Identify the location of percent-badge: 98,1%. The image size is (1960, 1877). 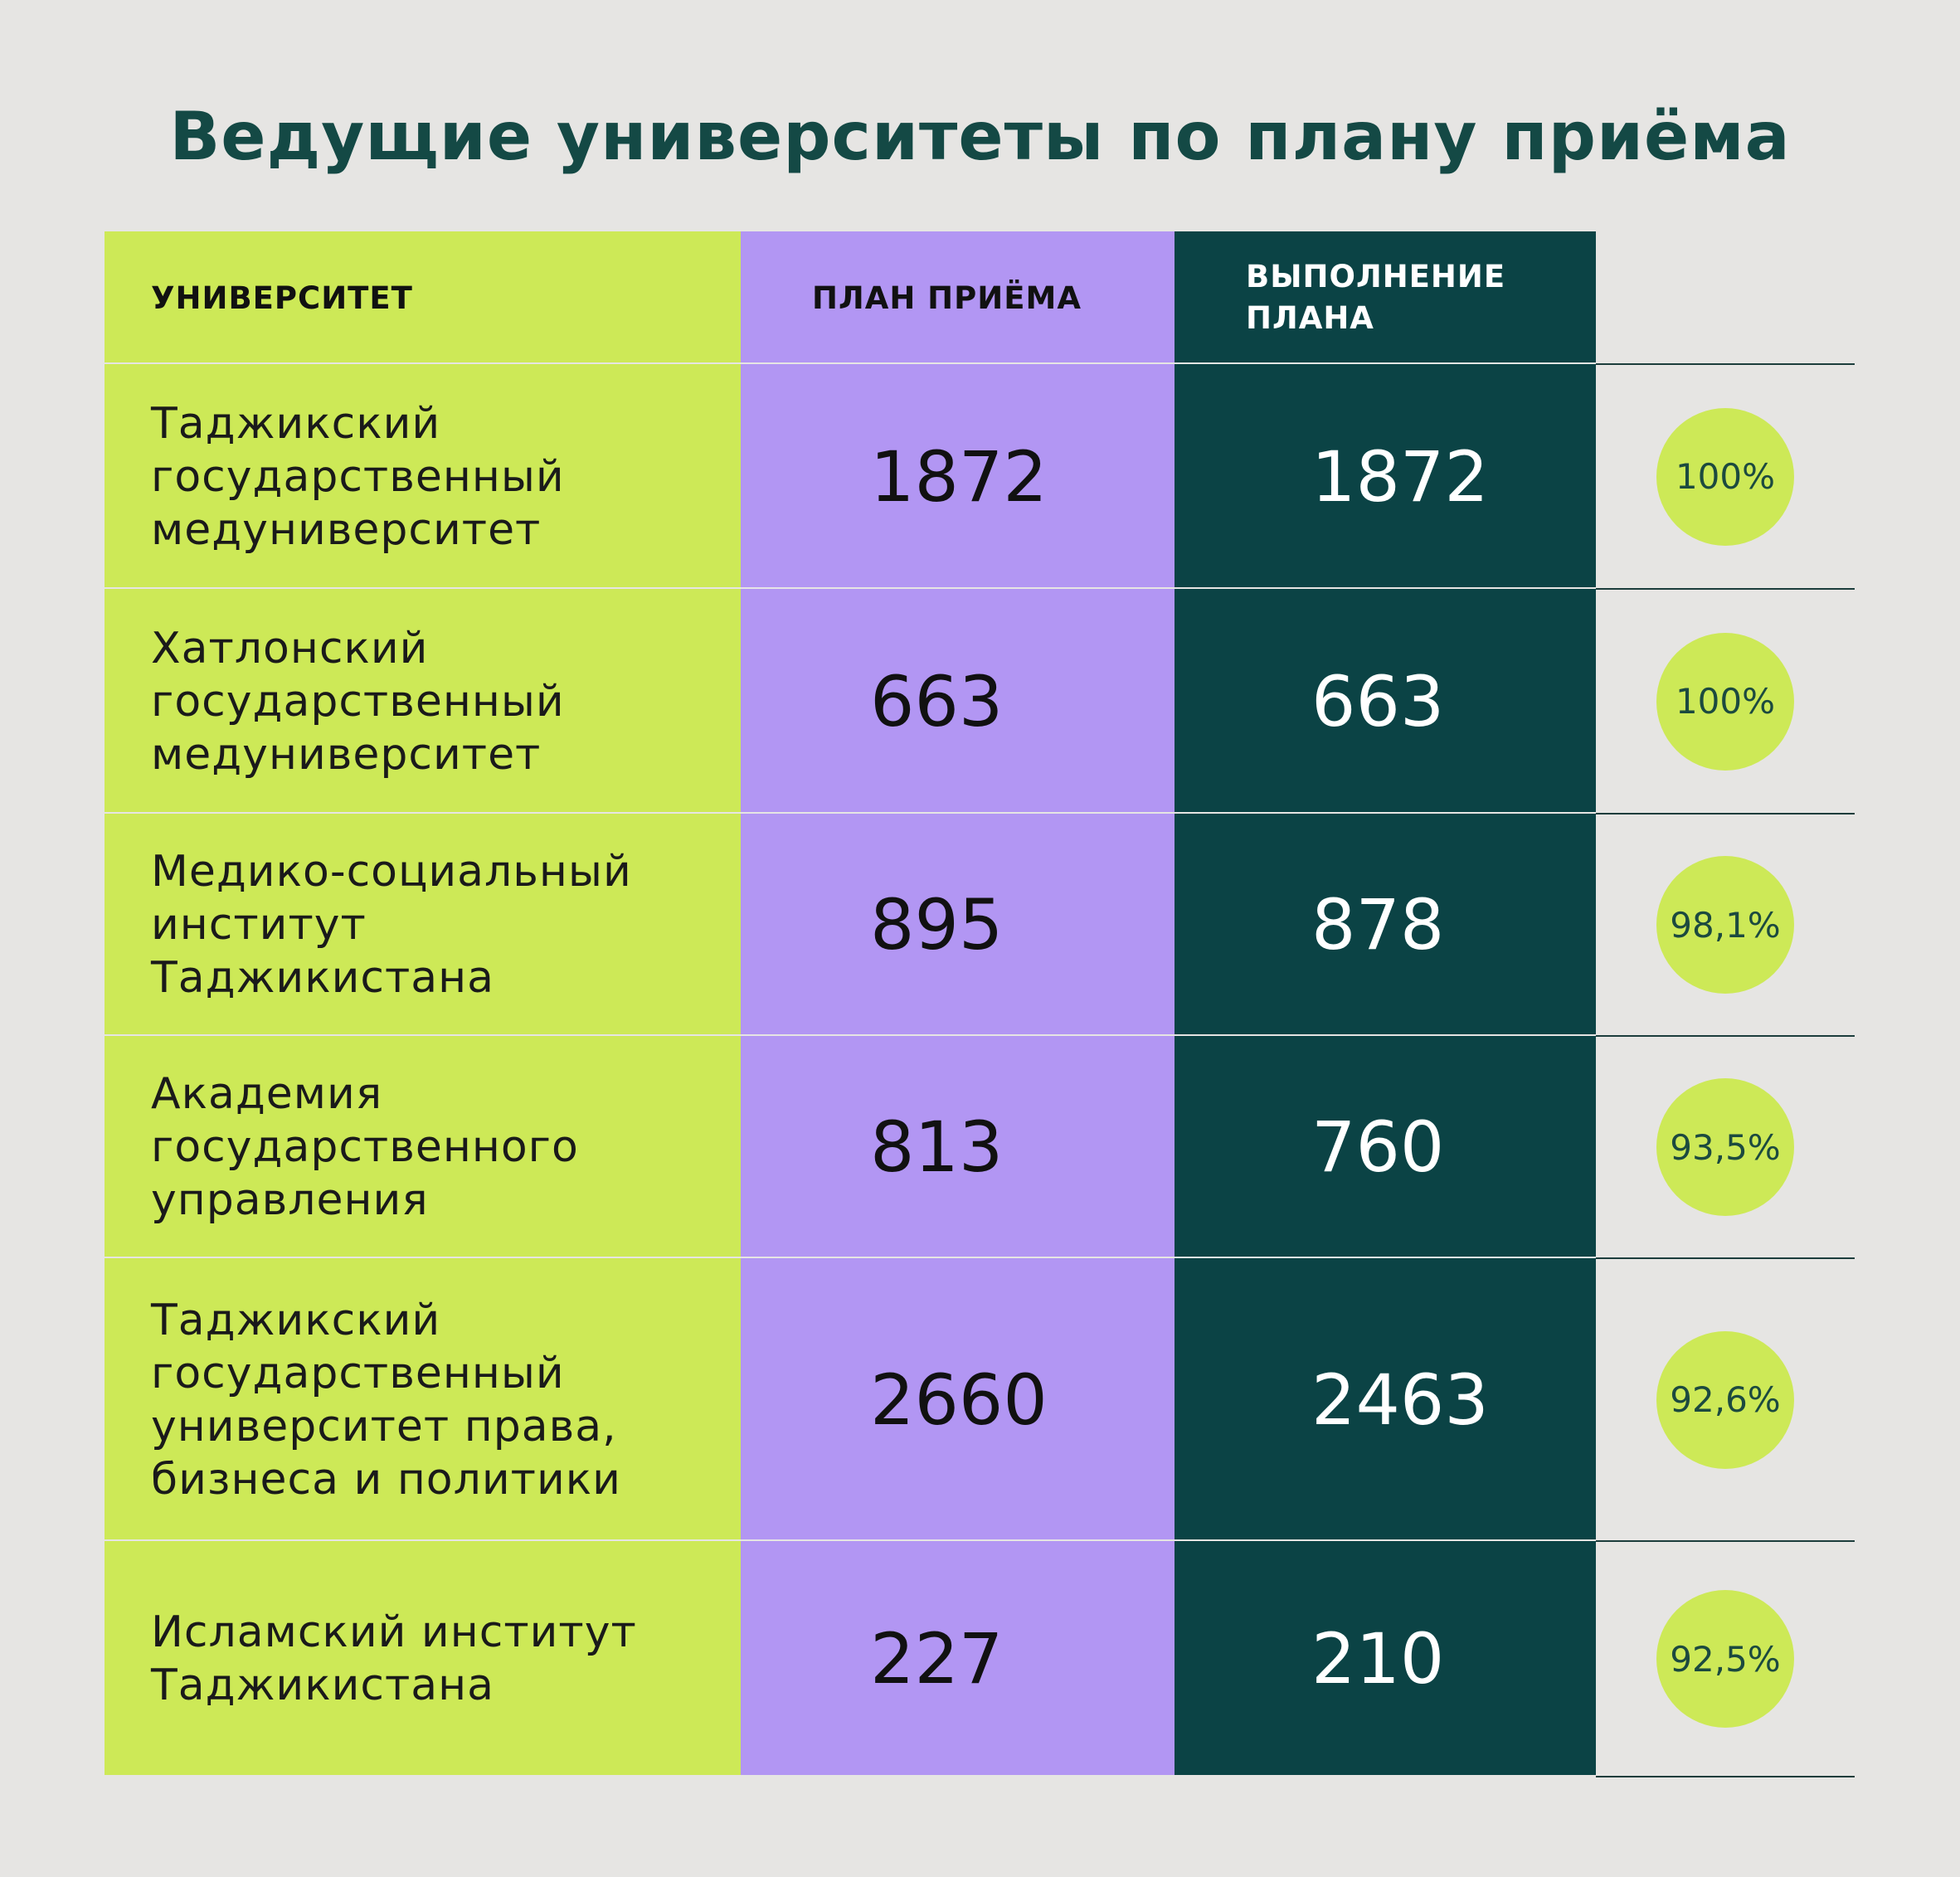
(1725, 925).